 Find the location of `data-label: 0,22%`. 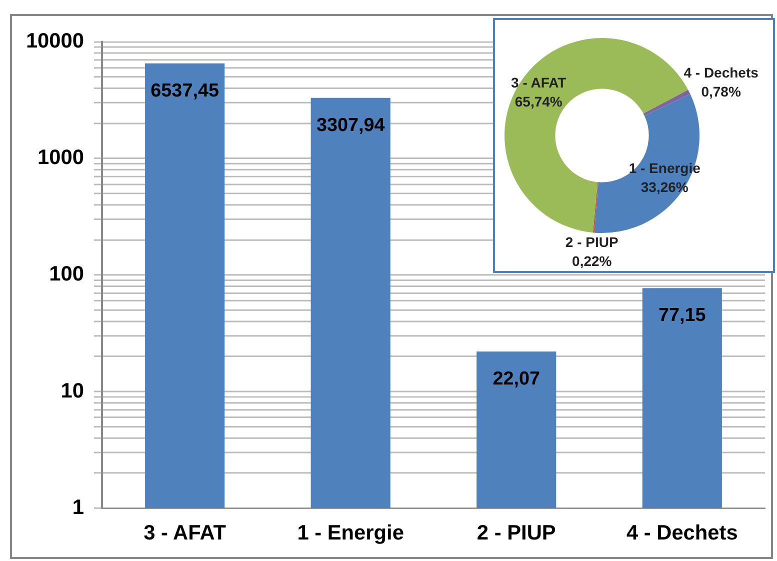

data-label: 0,22% is located at coordinates (592, 260).